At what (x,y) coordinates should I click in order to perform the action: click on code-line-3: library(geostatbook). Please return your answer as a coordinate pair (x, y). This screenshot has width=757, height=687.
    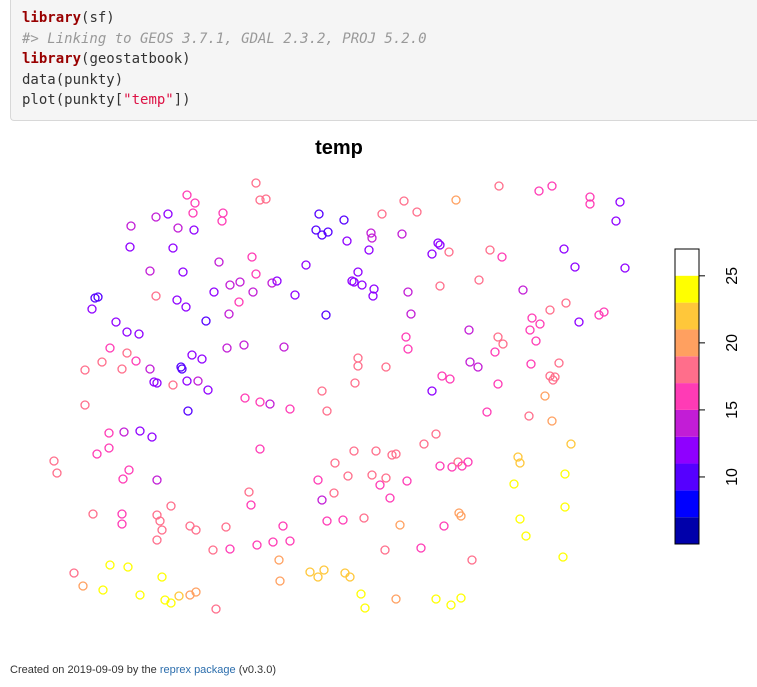
    Looking at the image, I should click on (106, 59).